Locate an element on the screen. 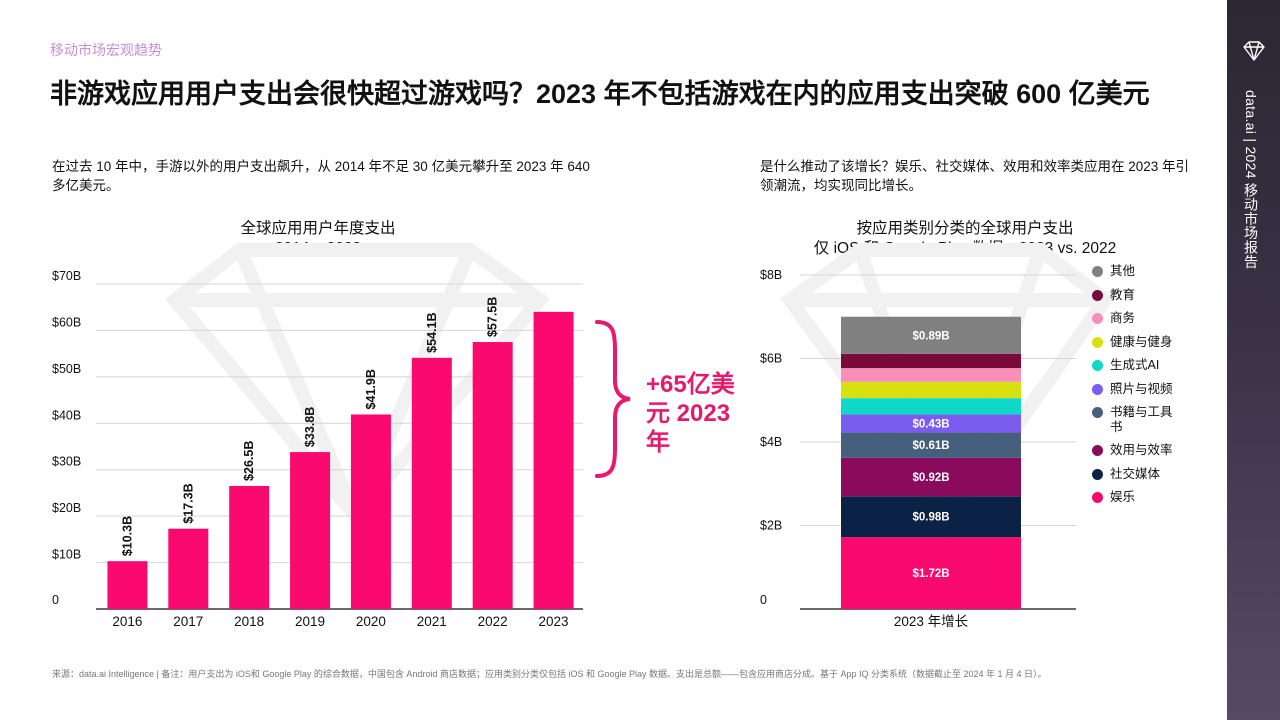 The width and height of the screenshot is (1280, 720). left-x-tick-label: 2017 is located at coordinates (188, 621).